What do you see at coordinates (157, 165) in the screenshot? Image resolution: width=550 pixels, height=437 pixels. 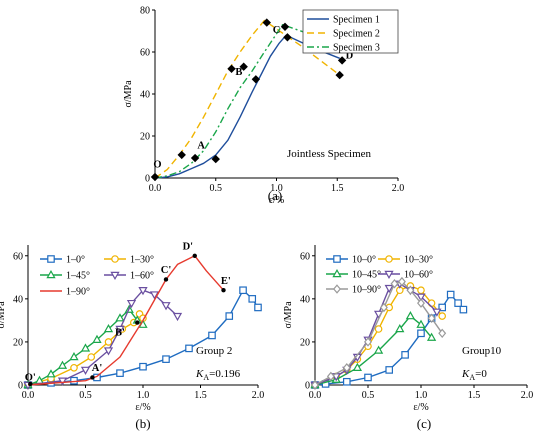 I see `point-annotation: O` at bounding box center [157, 165].